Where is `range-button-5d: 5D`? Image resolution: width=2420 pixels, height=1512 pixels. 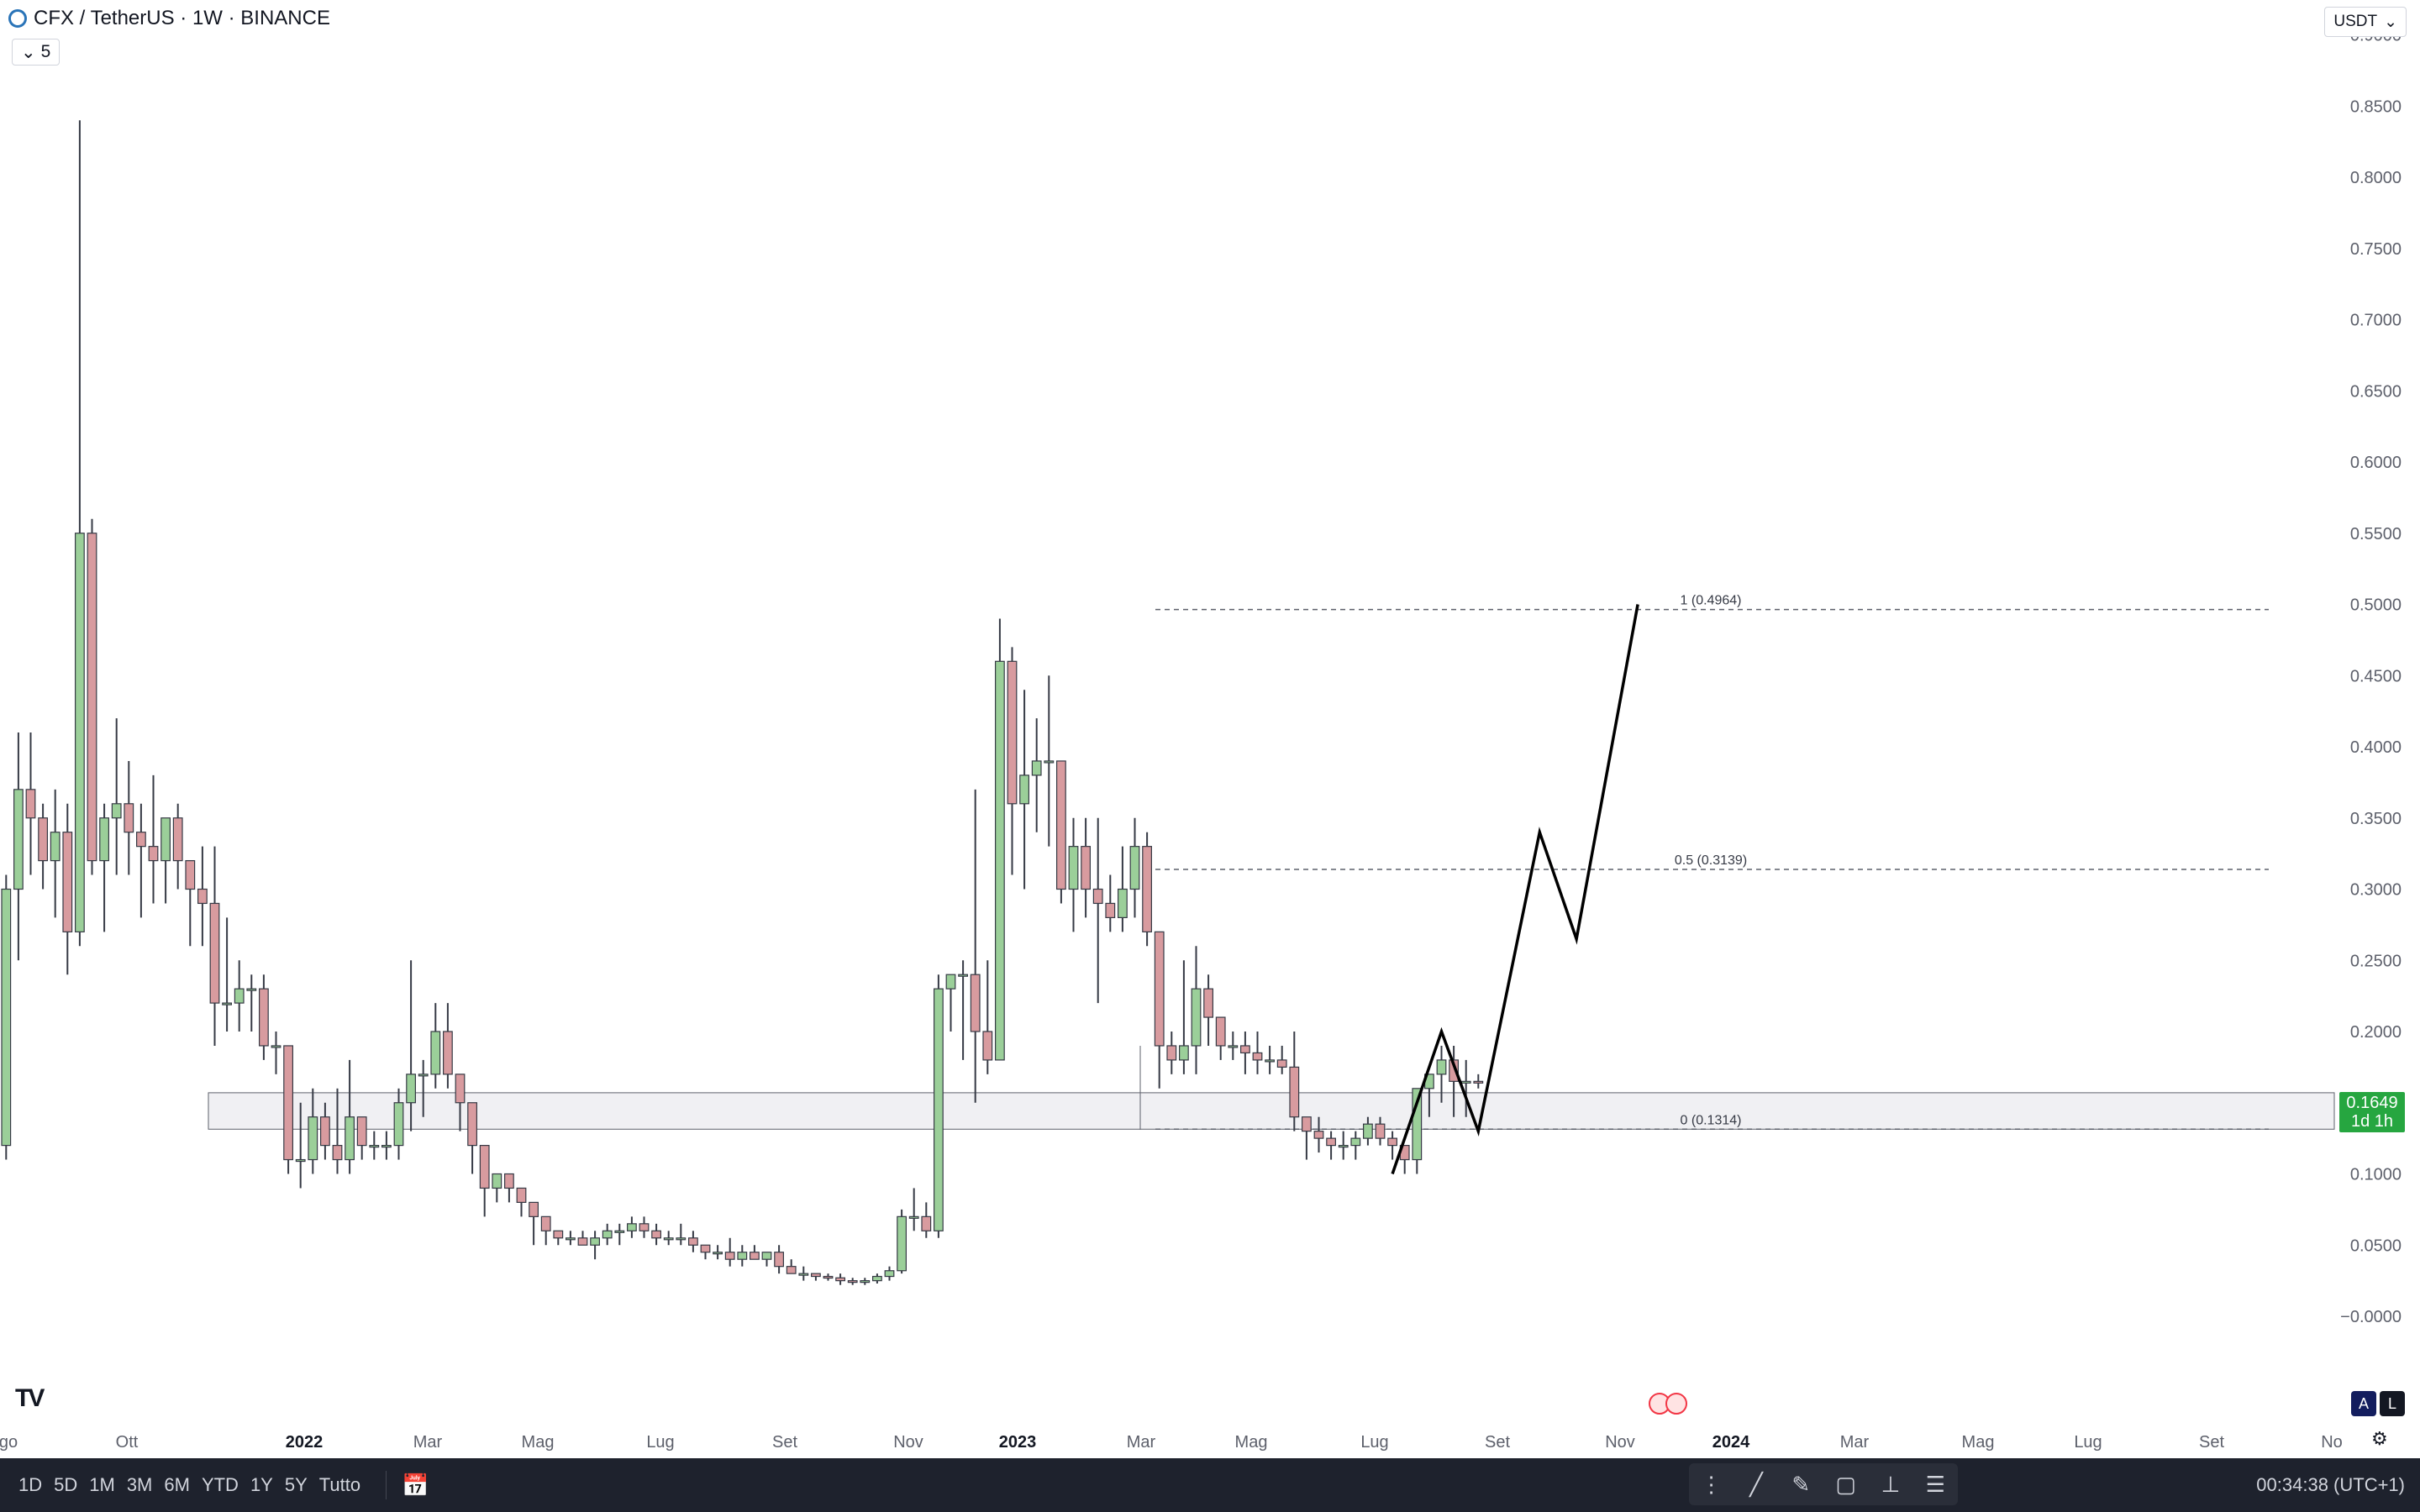 range-button-5d: 5D is located at coordinates (66, 1484).